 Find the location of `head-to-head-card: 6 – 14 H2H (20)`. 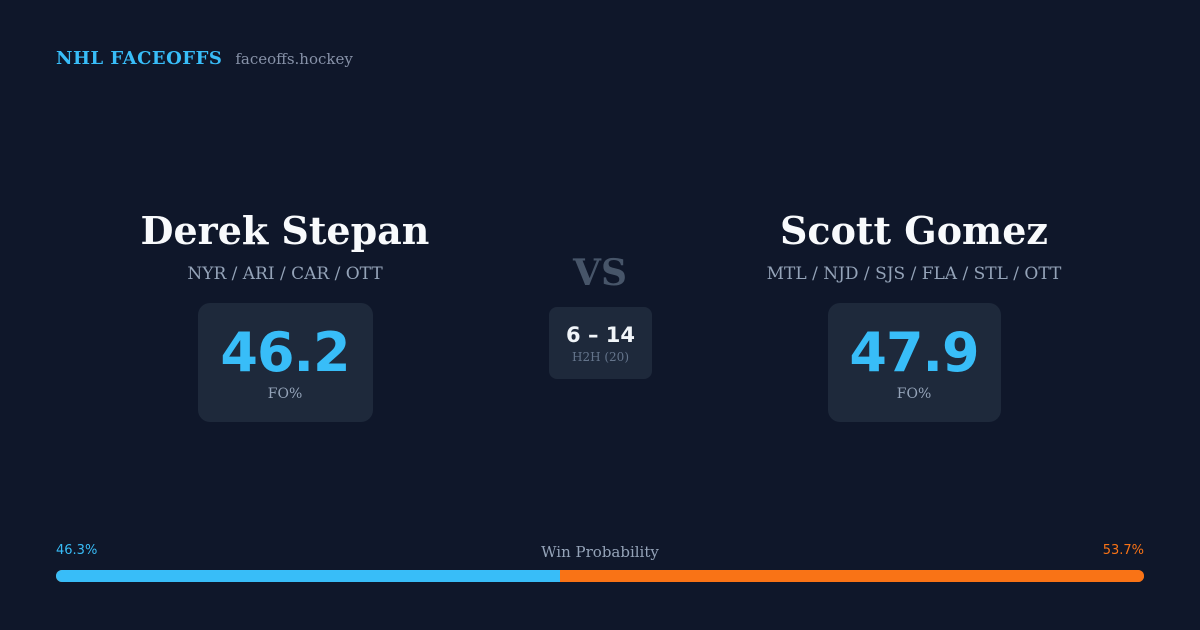

head-to-head-card: 6 – 14 H2H (20) is located at coordinates (600, 343).